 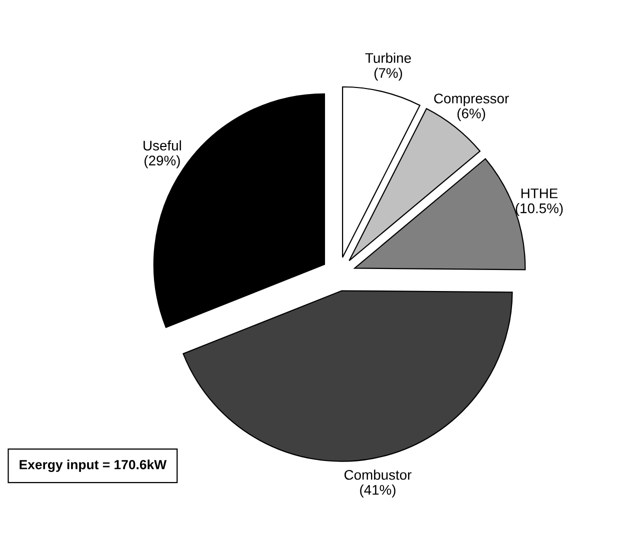 I want to click on slice-label: HTHE, so click(x=539, y=193).